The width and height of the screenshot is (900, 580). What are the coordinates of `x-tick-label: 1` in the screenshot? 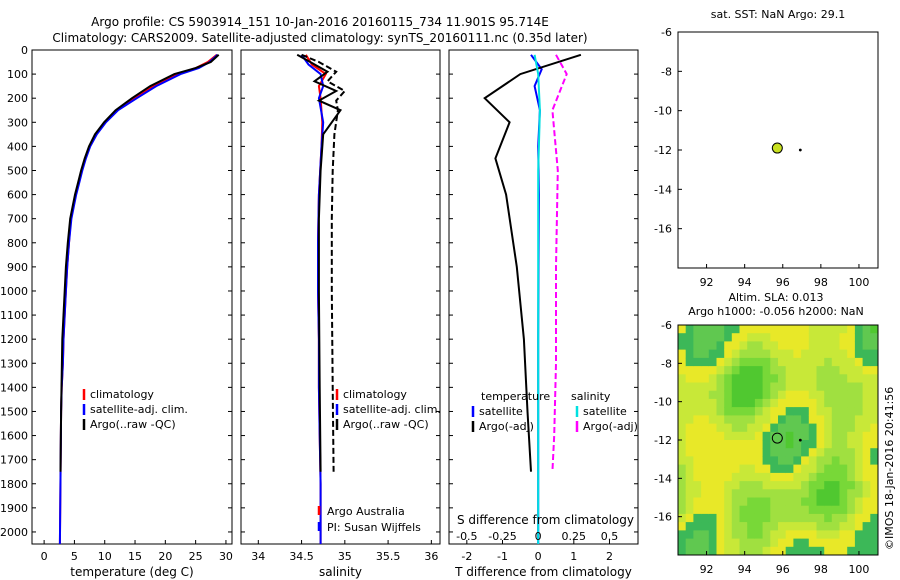 It's located at (573, 556).